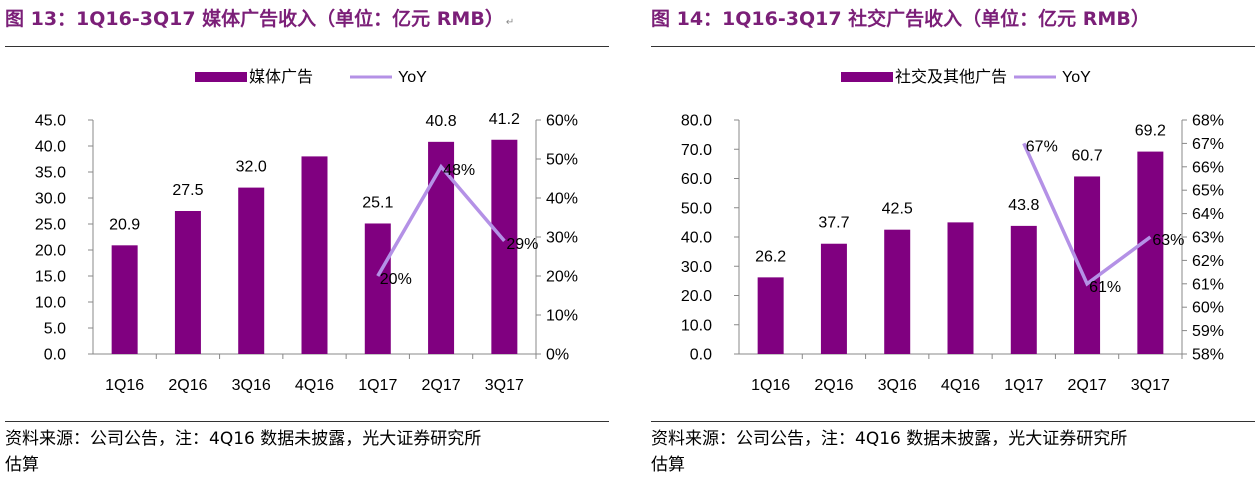 The height and width of the screenshot is (481, 1255). Describe the element at coordinates (770, 256) in the screenshot. I see `bar-value-label: 26.2` at that location.